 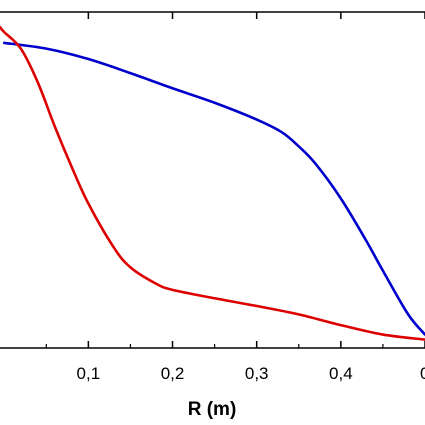 What do you see at coordinates (212, 409) in the screenshot?
I see `x-axis-title: R (m)` at bounding box center [212, 409].